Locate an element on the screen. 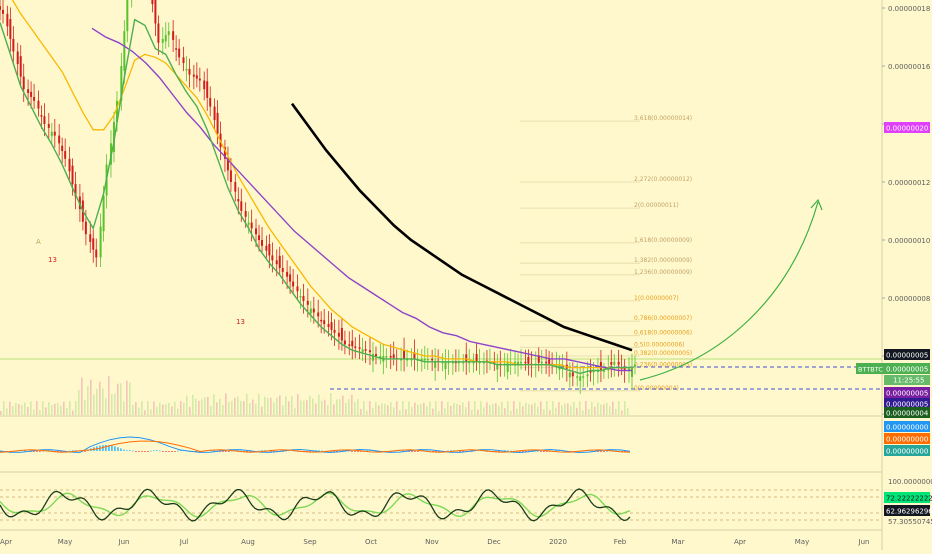  price-badge-label: 0.00000020 is located at coordinates (907, 129).